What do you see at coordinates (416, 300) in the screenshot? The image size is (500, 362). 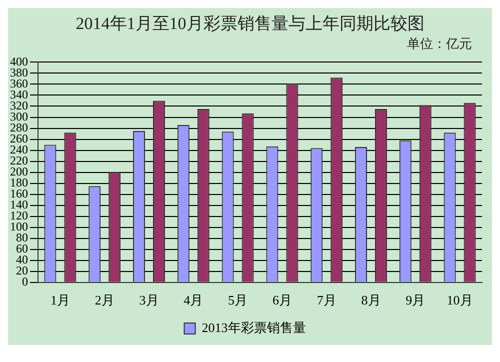 I see `x-tick-label: 9月` at bounding box center [416, 300].